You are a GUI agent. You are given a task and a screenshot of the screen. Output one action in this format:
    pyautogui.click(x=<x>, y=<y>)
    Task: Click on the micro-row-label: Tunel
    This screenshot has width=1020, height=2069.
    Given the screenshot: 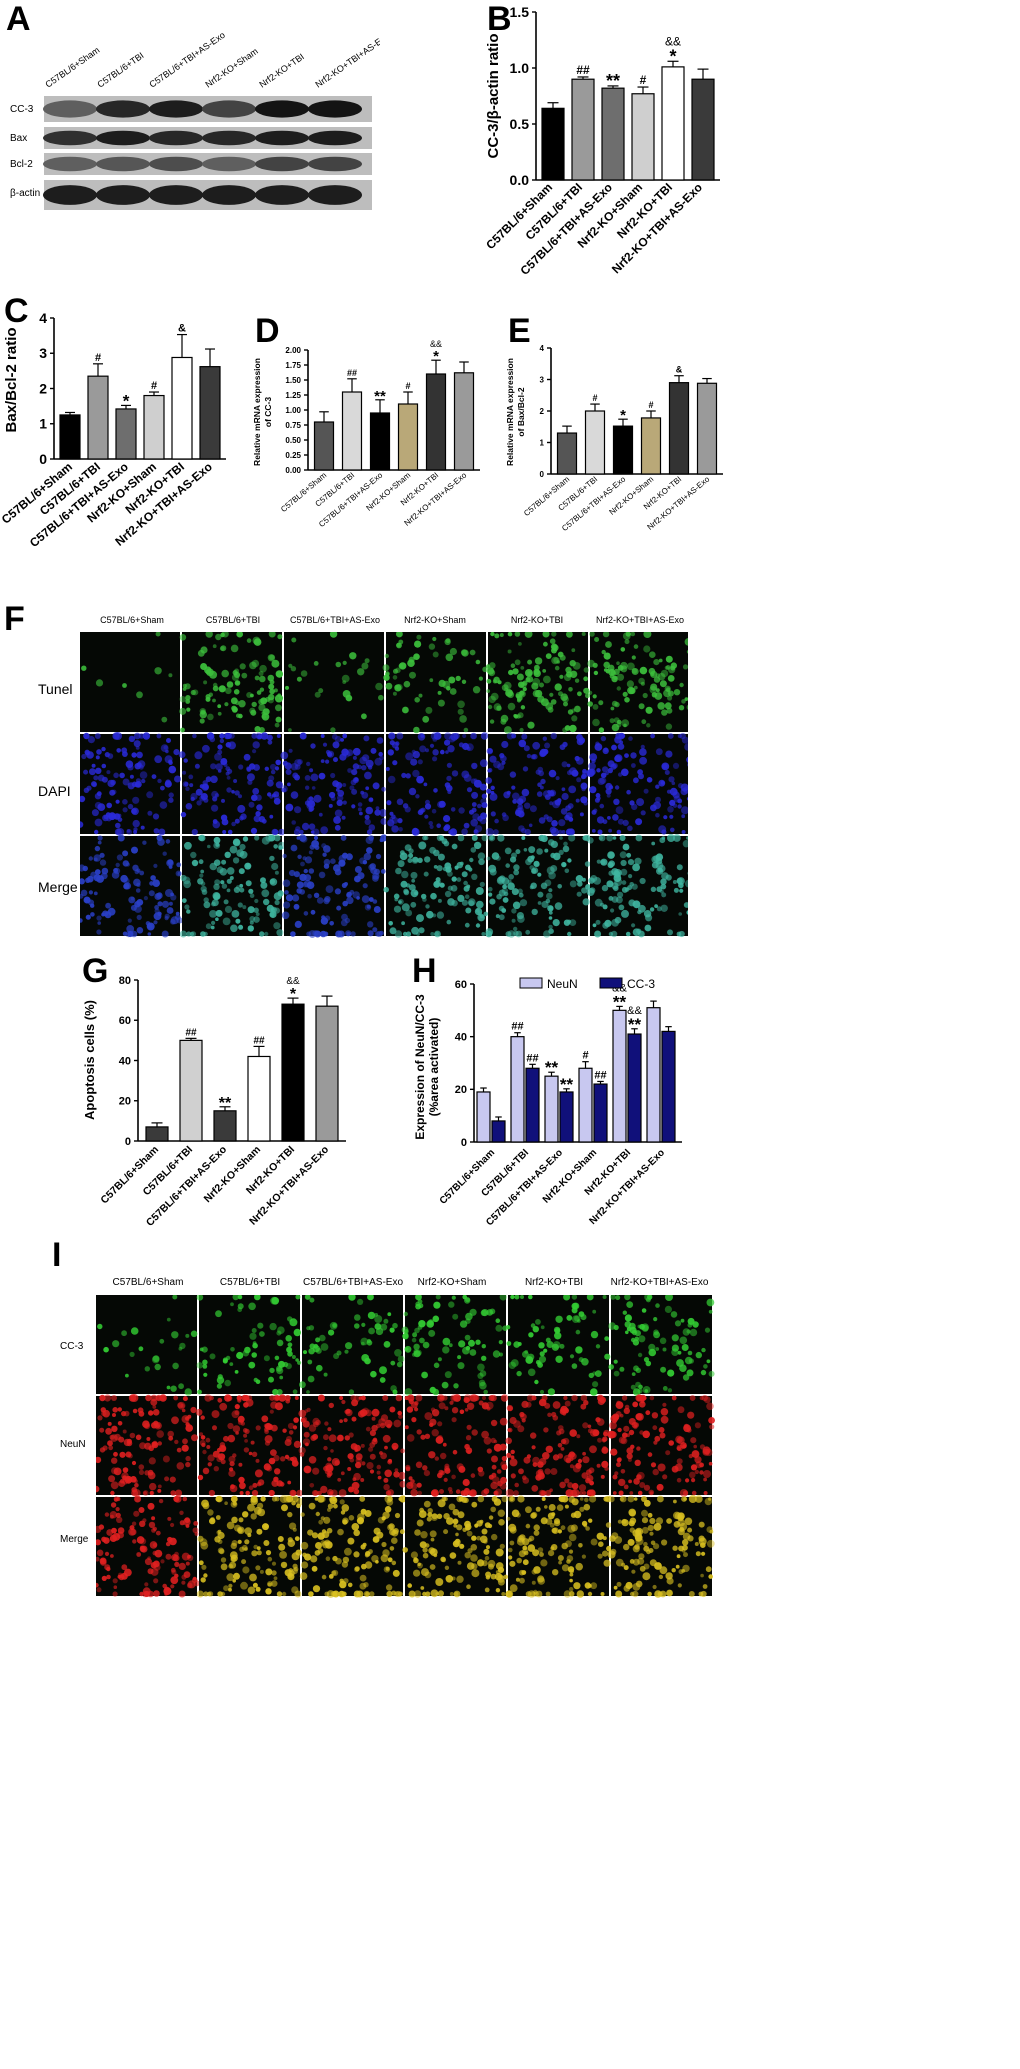 What is the action you would take?
    pyautogui.click(x=55, y=689)
    